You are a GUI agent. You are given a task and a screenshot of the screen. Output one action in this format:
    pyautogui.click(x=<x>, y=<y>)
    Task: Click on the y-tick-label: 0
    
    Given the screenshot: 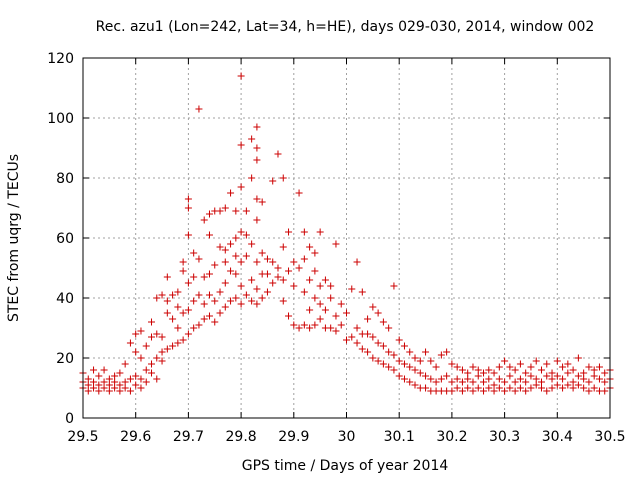 What is the action you would take?
    pyautogui.click(x=69, y=419)
    